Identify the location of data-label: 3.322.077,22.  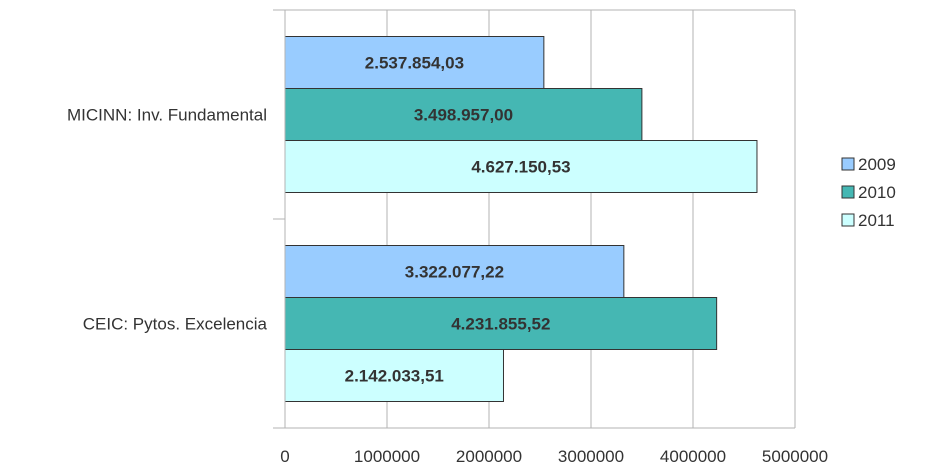
(454, 272).